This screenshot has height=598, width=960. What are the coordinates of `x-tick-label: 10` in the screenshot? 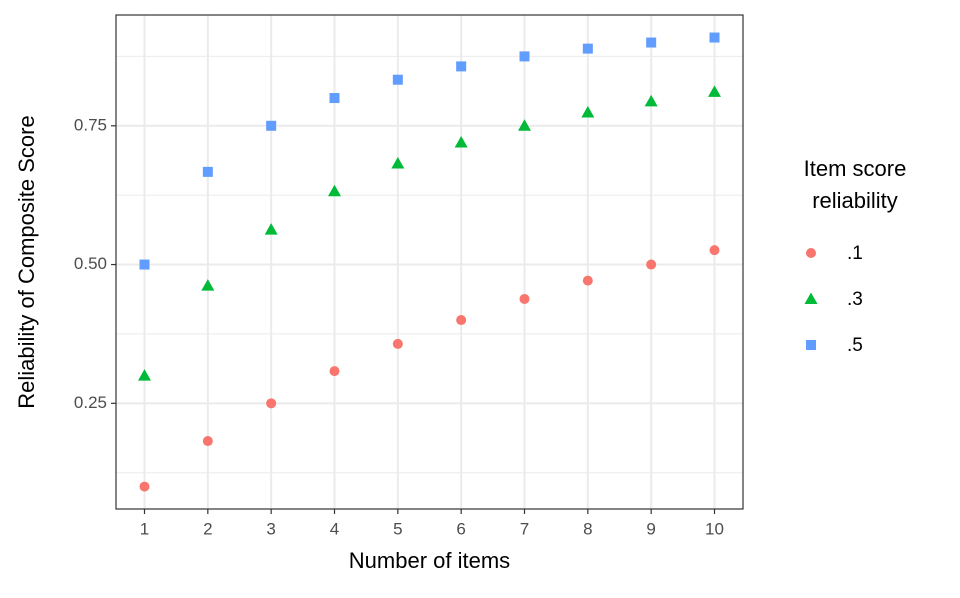 It's located at (714, 528).